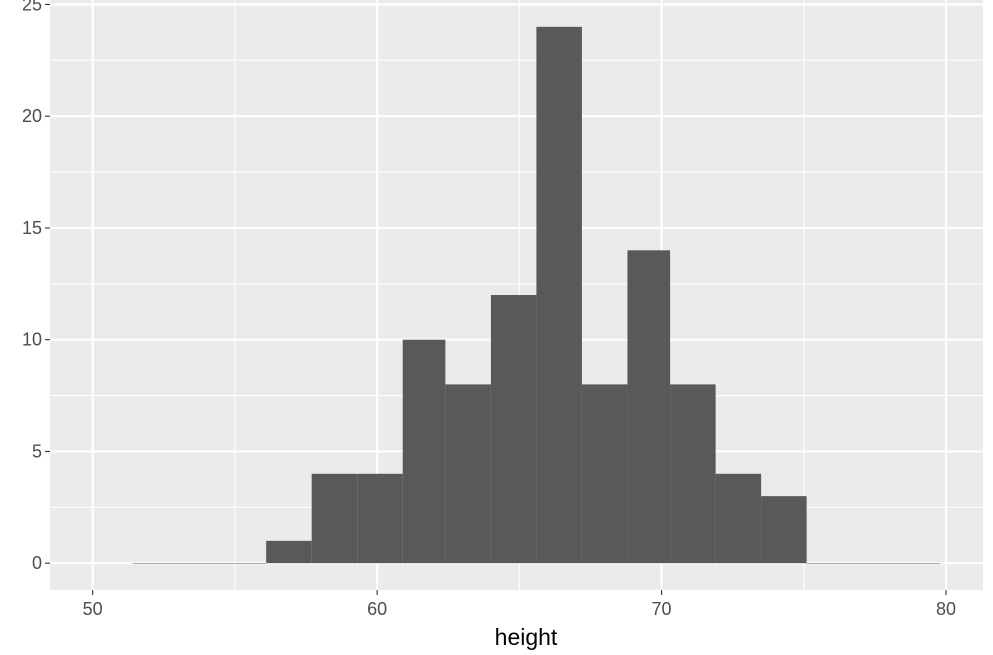 The image size is (993, 655). What do you see at coordinates (662, 609) in the screenshot?
I see `x-tick-label: 70` at bounding box center [662, 609].